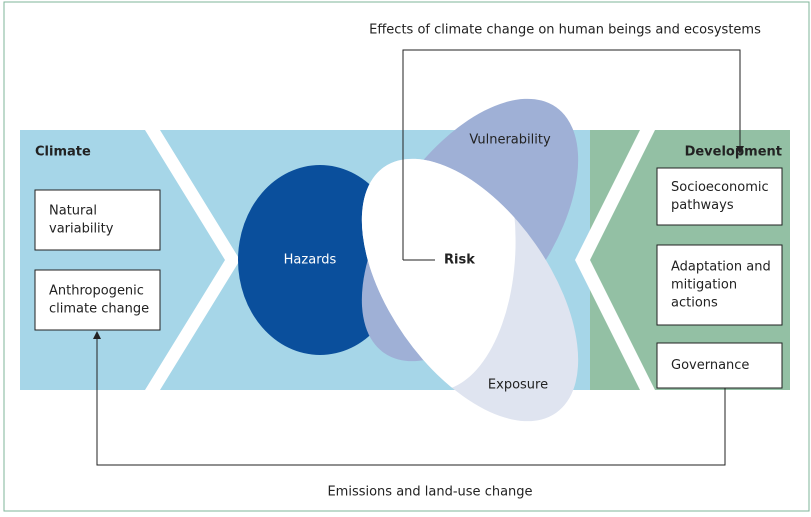 The width and height of the screenshot is (811, 517). I want to click on footer: Emissions and land-use change, so click(429, 492).